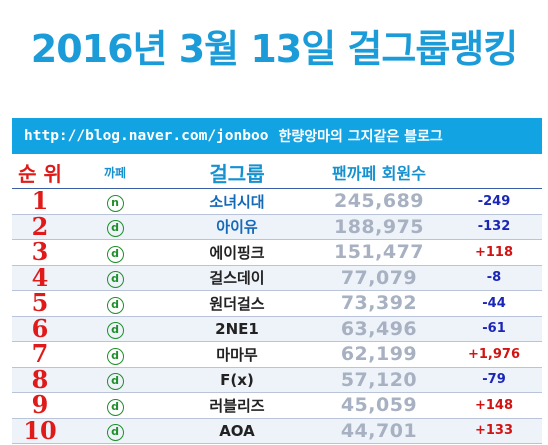  I want to click on member-count: 245,689, so click(379, 201).